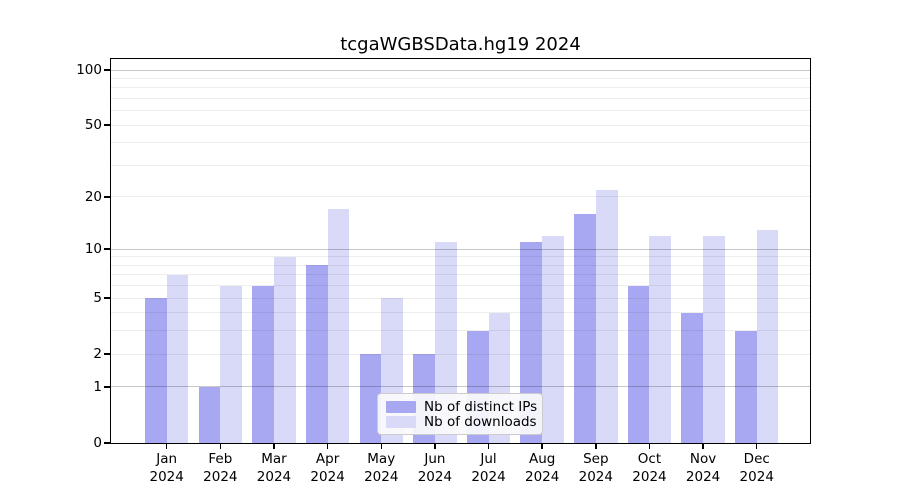 This screenshot has height=500, width=900. I want to click on bar-downloads-aug, so click(553, 339).